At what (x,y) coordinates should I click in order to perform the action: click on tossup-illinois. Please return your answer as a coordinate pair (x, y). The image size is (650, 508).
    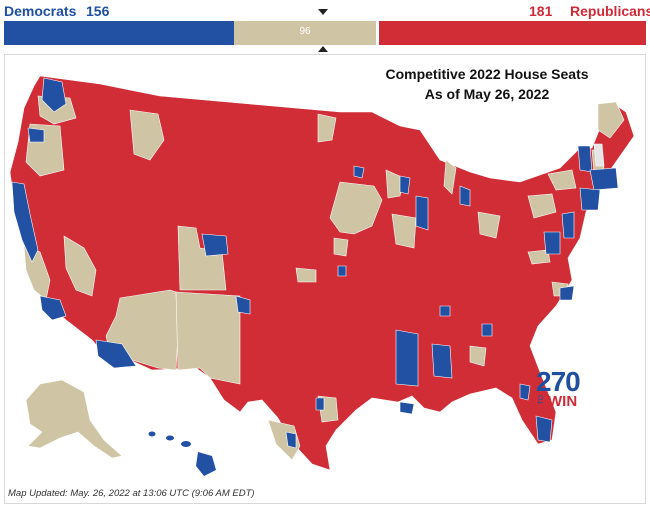
    Looking at the image, I should click on (404, 231).